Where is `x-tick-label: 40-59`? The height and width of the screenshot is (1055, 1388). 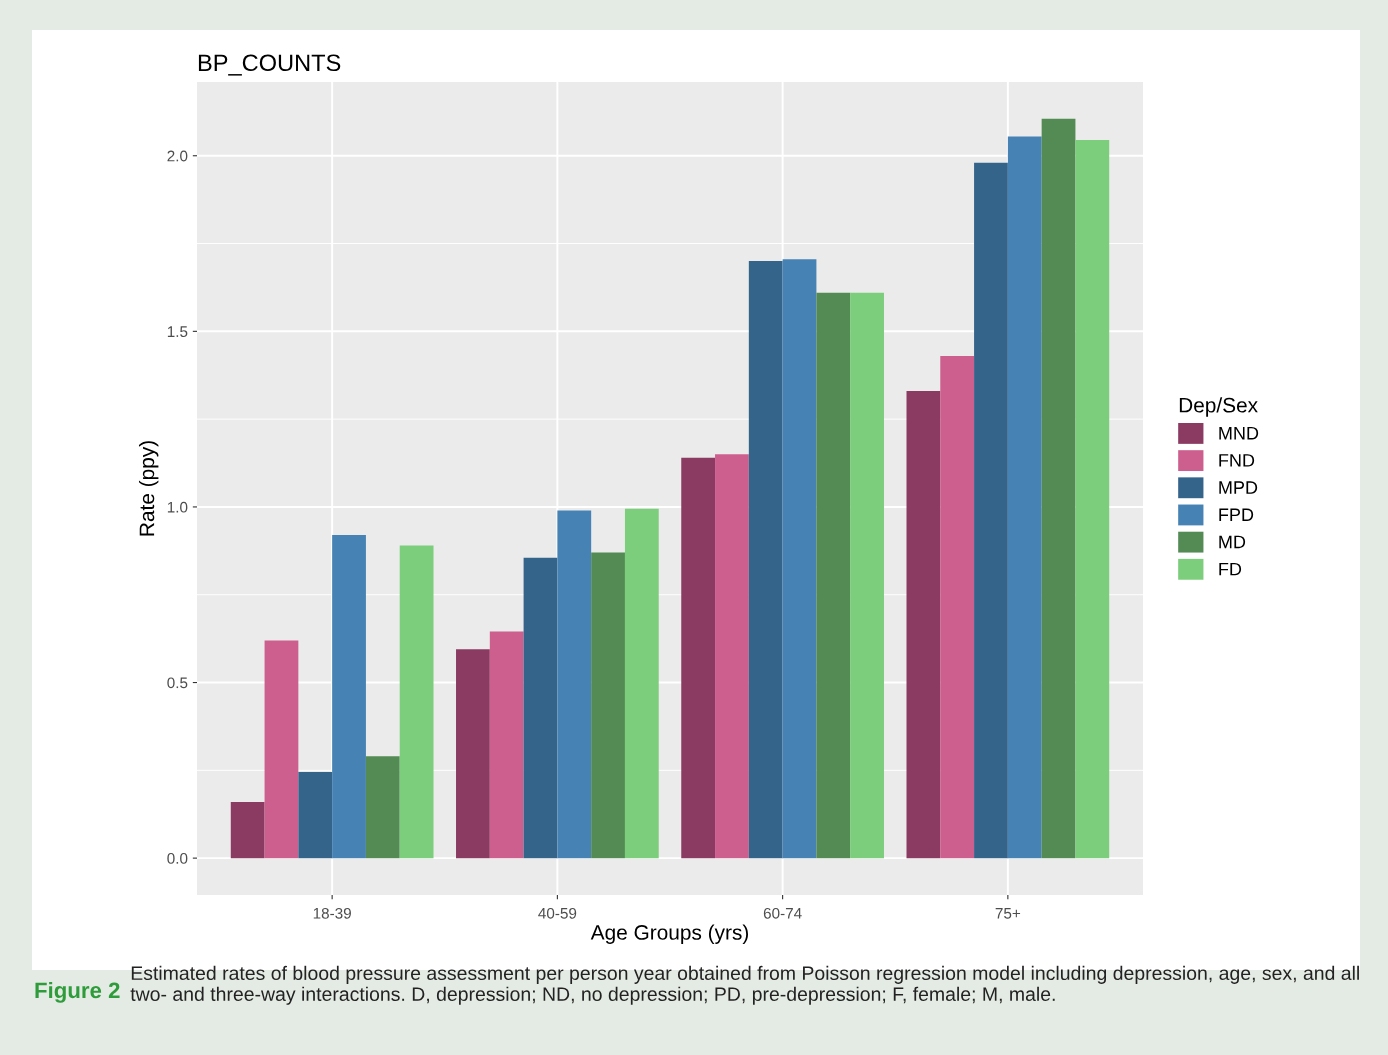 x-tick-label: 40-59 is located at coordinates (557, 913).